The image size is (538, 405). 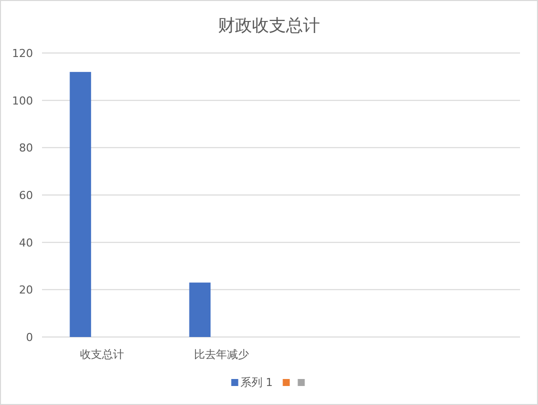 I want to click on y-tick-label: 80, so click(x=26, y=148).